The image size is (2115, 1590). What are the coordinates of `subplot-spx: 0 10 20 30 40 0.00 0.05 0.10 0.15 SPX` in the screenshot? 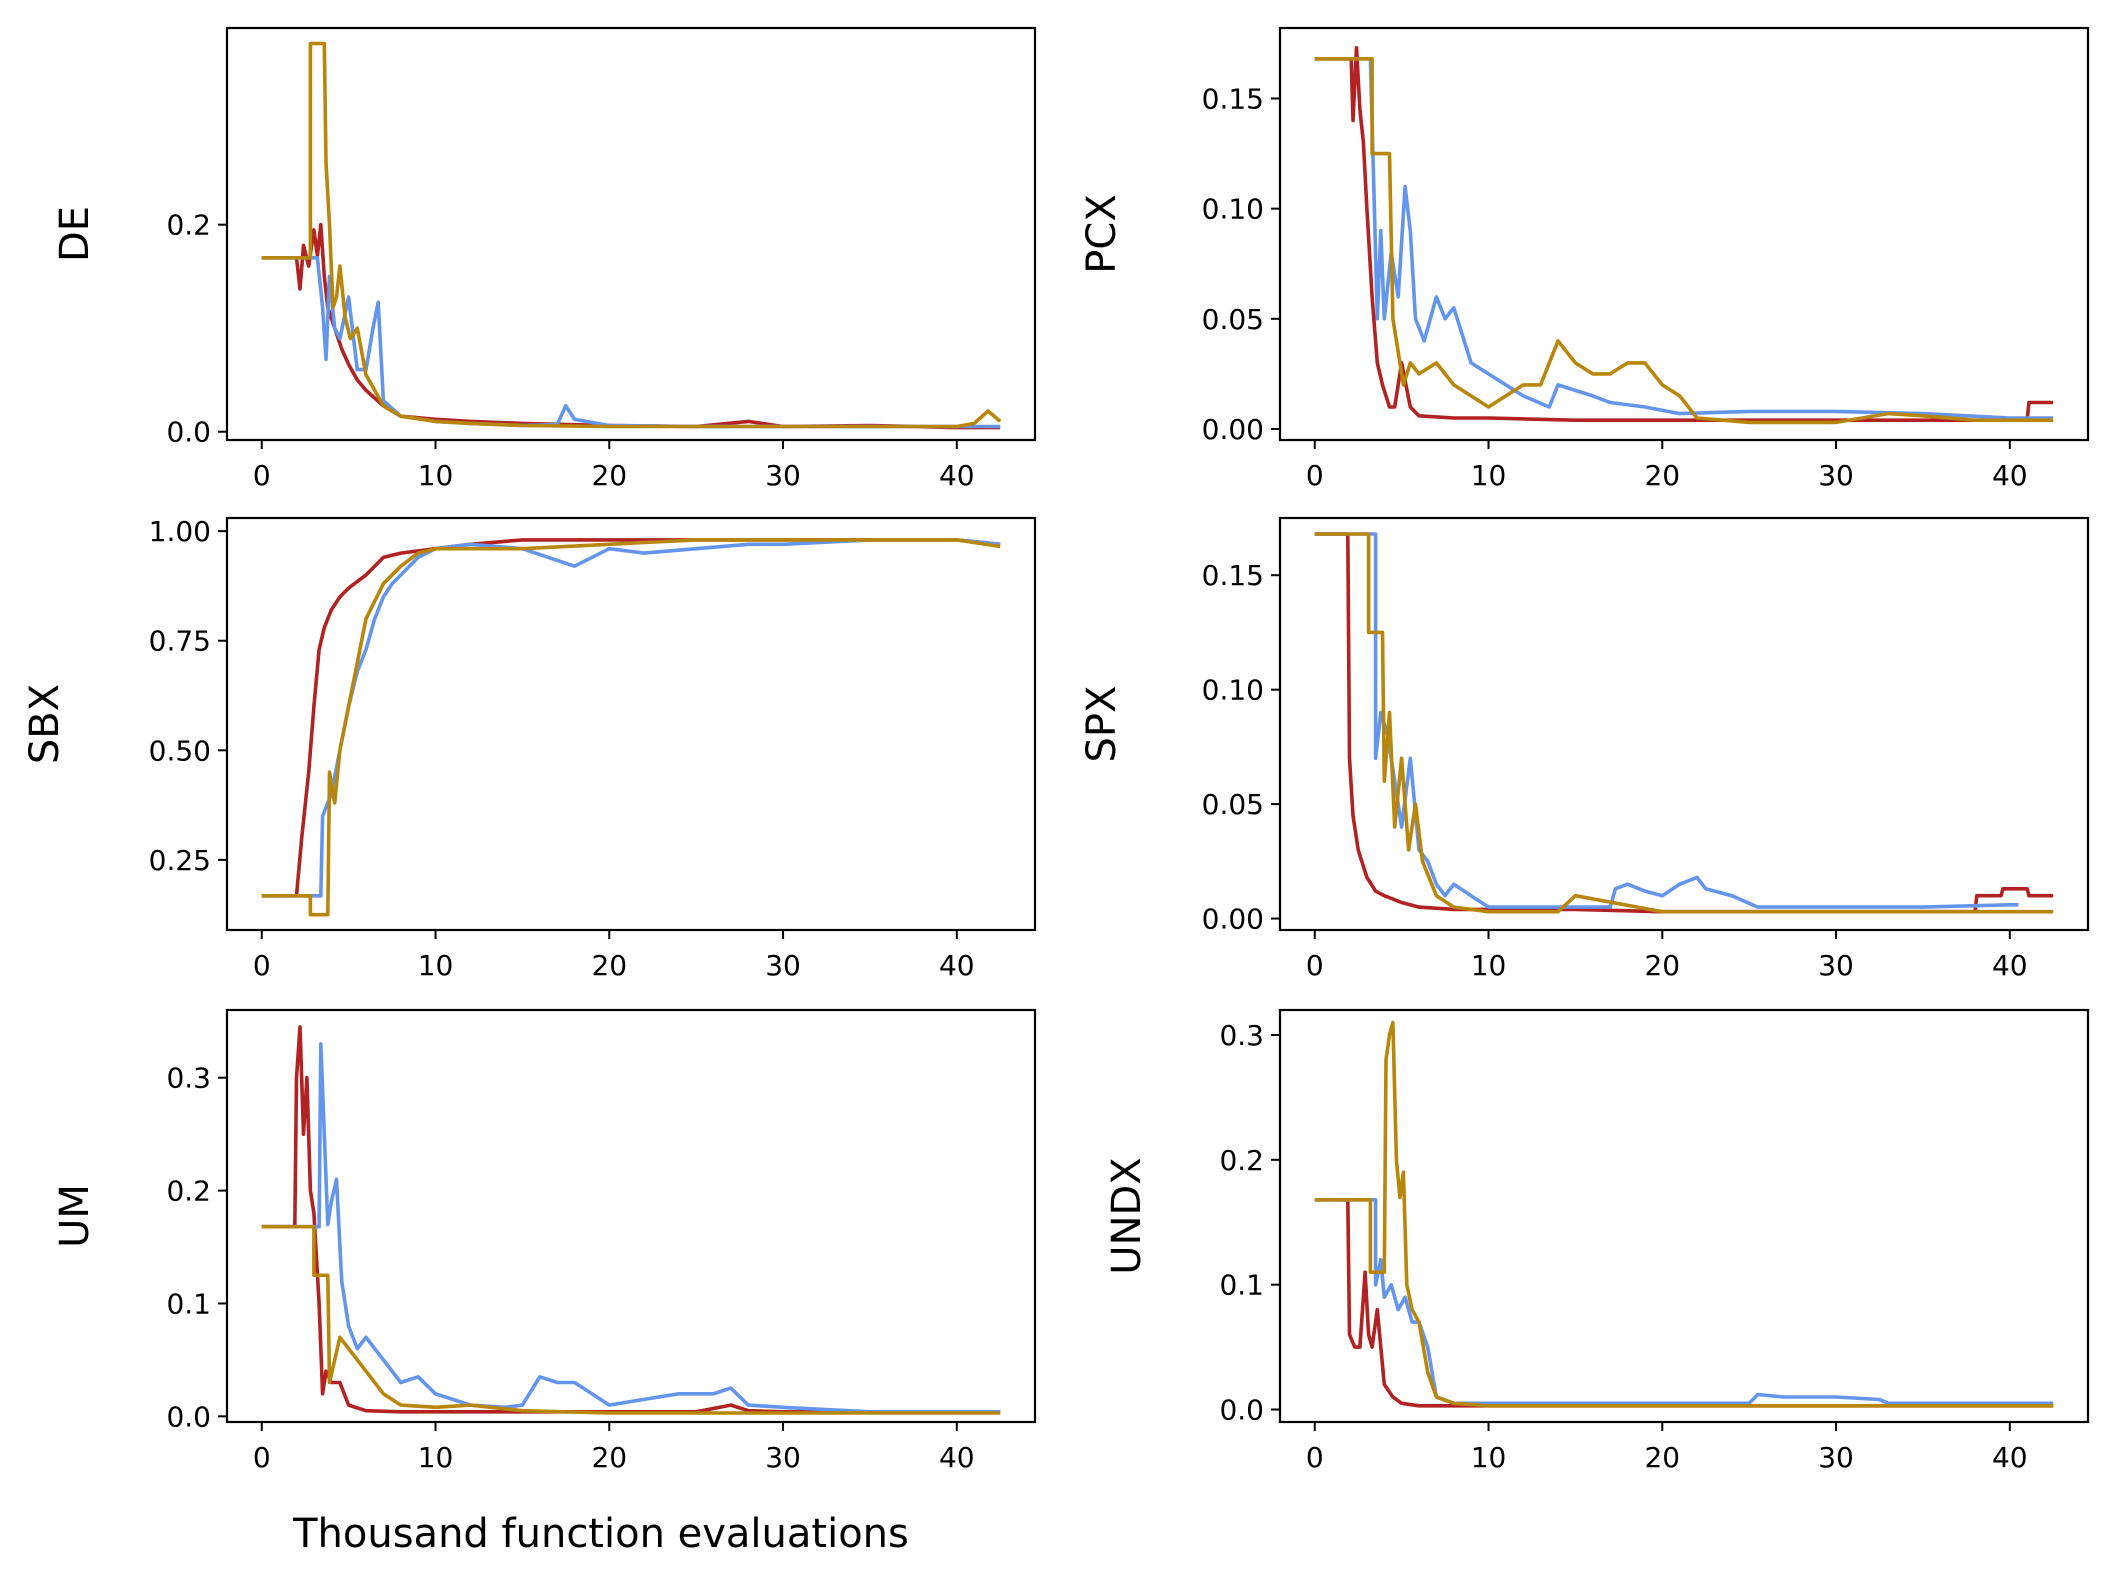 It's located at (1584, 749).